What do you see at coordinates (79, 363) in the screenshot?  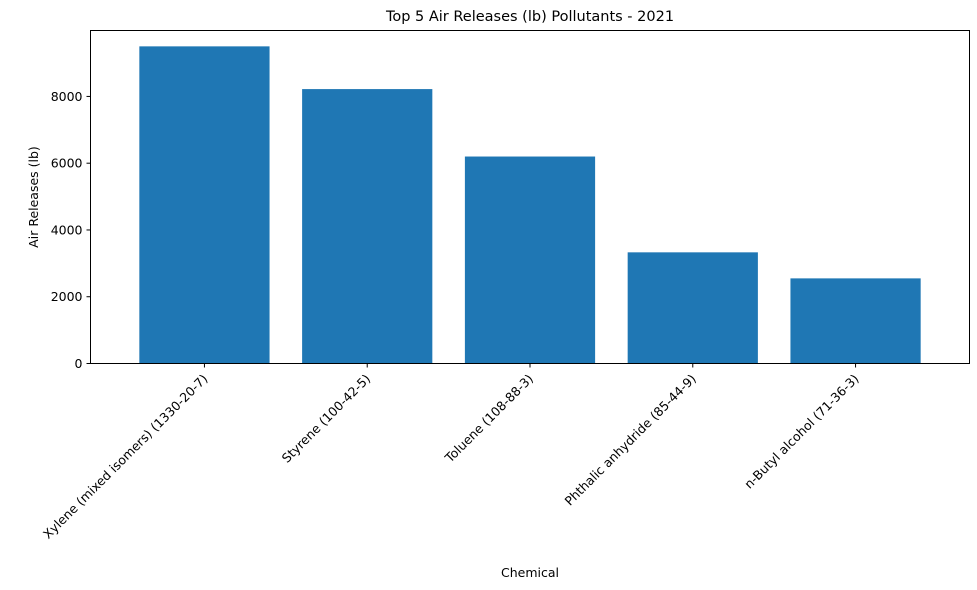 I see `y-tick-label-0: 0` at bounding box center [79, 363].